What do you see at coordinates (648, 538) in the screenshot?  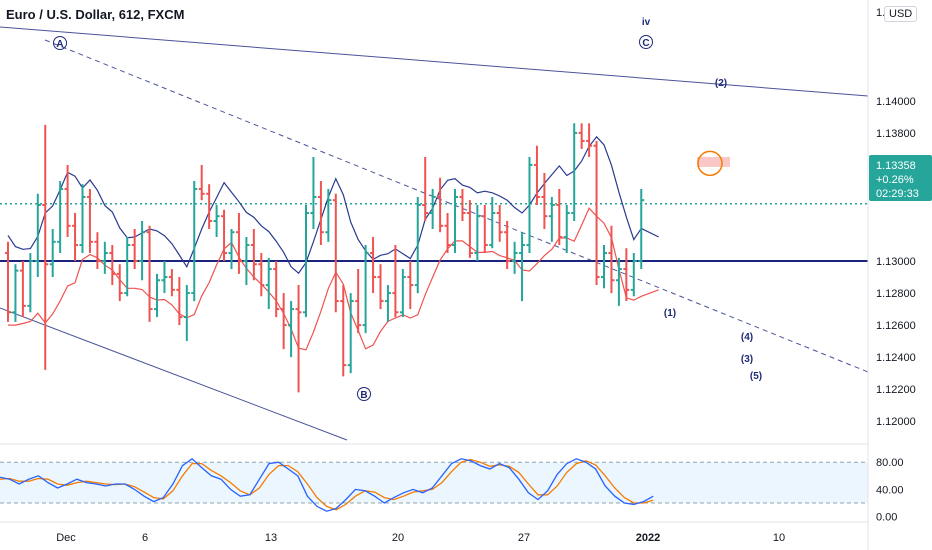 I see `x-tick-label: 2022` at bounding box center [648, 538].